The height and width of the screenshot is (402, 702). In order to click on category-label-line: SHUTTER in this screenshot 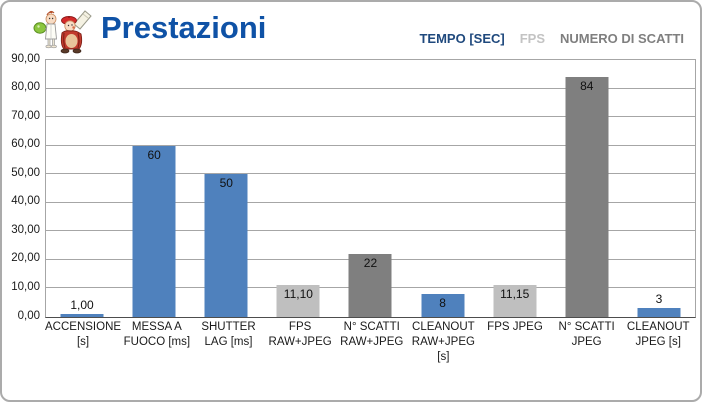, I will do `click(228, 327)`.